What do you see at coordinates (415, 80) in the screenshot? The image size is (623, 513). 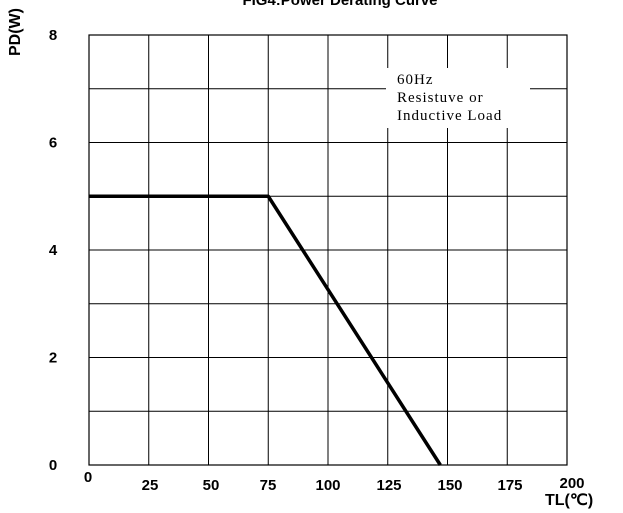 I see `annotation-text: 60Hz` at bounding box center [415, 80].